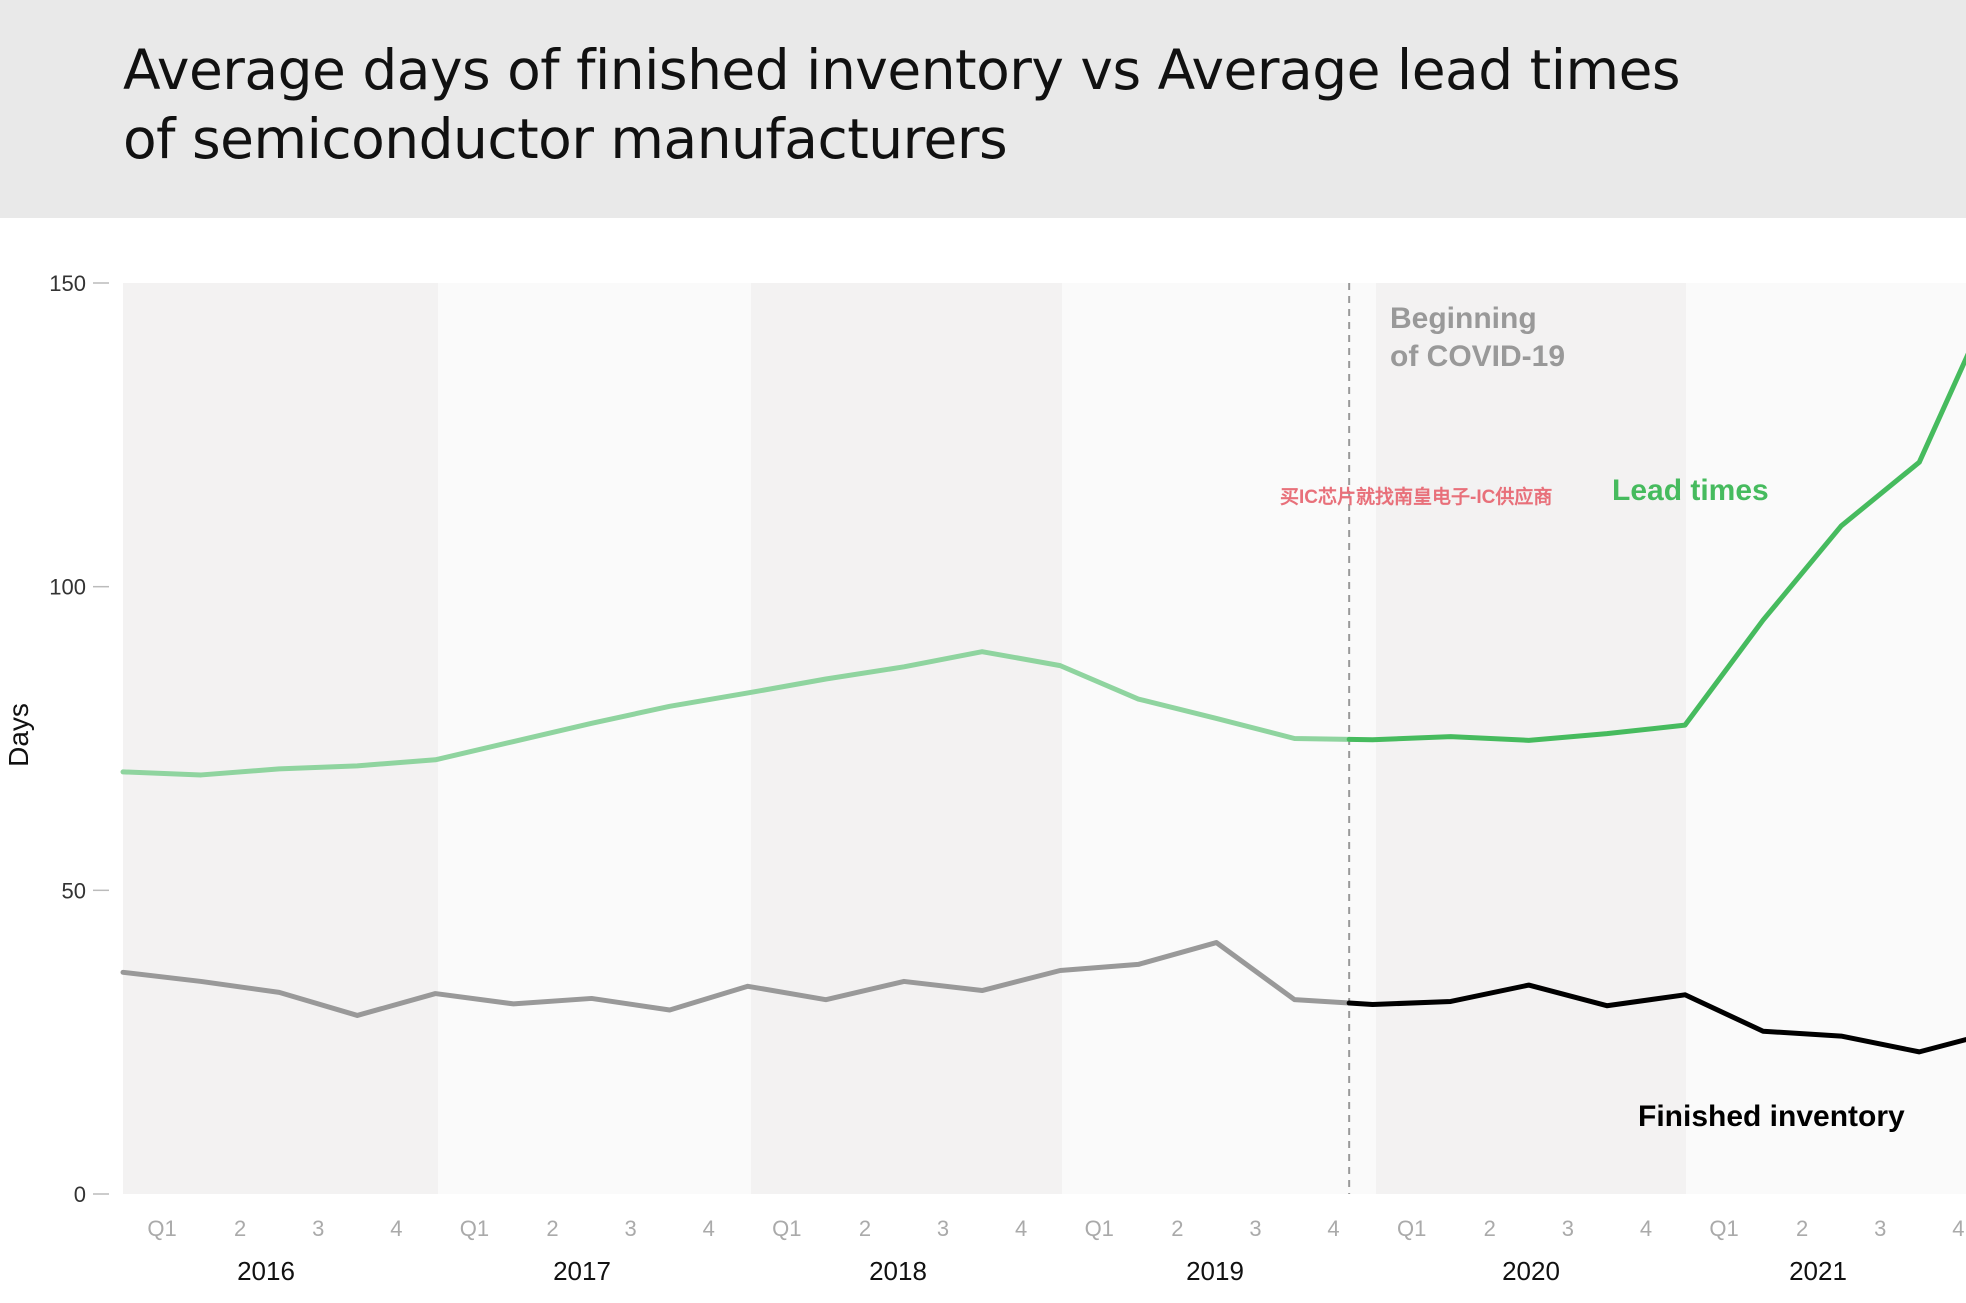  What do you see at coordinates (1656, 1018) in the screenshot?
I see `finished-inventory-line-post-covid` at bounding box center [1656, 1018].